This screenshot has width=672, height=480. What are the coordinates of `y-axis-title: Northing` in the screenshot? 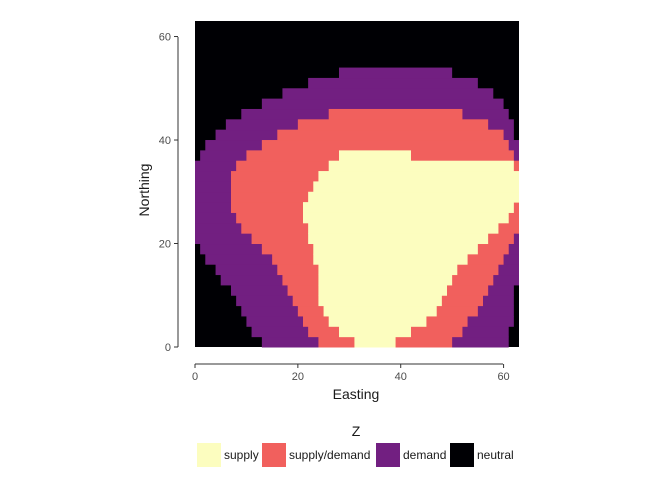 It's located at (144, 190).